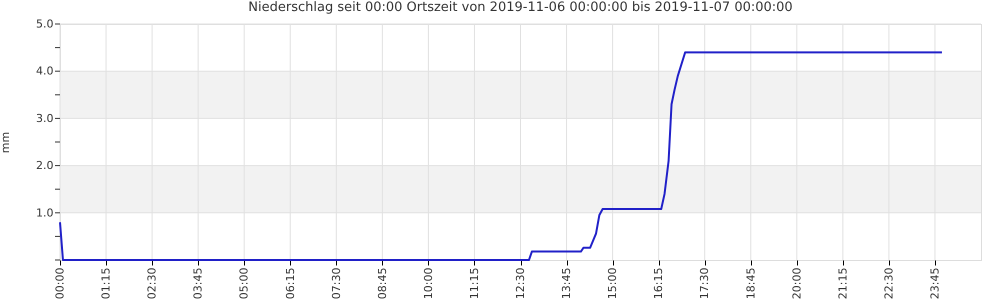 The image size is (1000, 300). What do you see at coordinates (613, 284) in the screenshot?
I see `x-tick-label: 15:00` at bounding box center [613, 284].